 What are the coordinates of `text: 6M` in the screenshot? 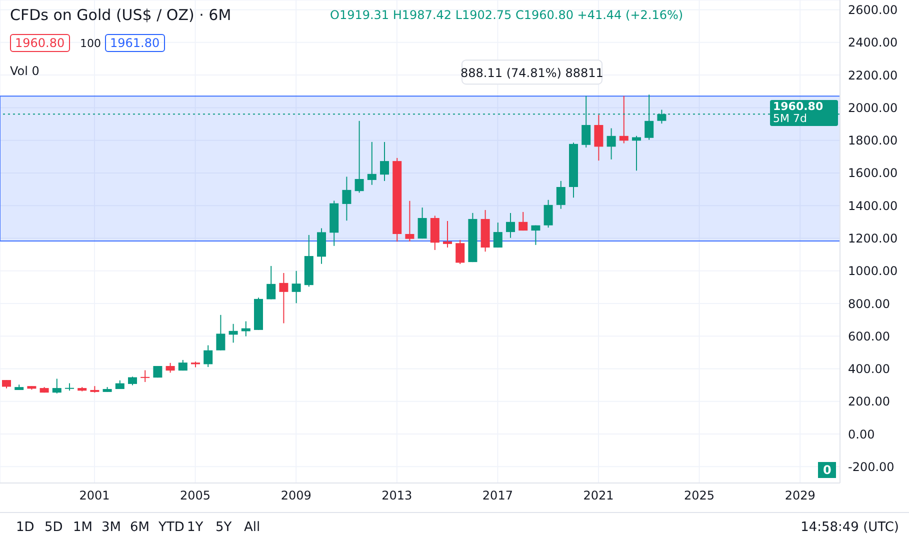 It's located at (140, 527).